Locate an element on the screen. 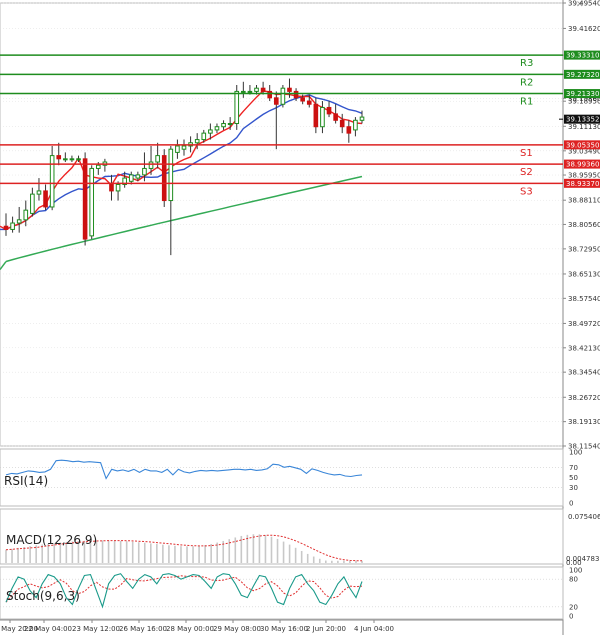  rsi-pane: 100 70 50 30 0 RSI(14) is located at coordinates (291, 478).